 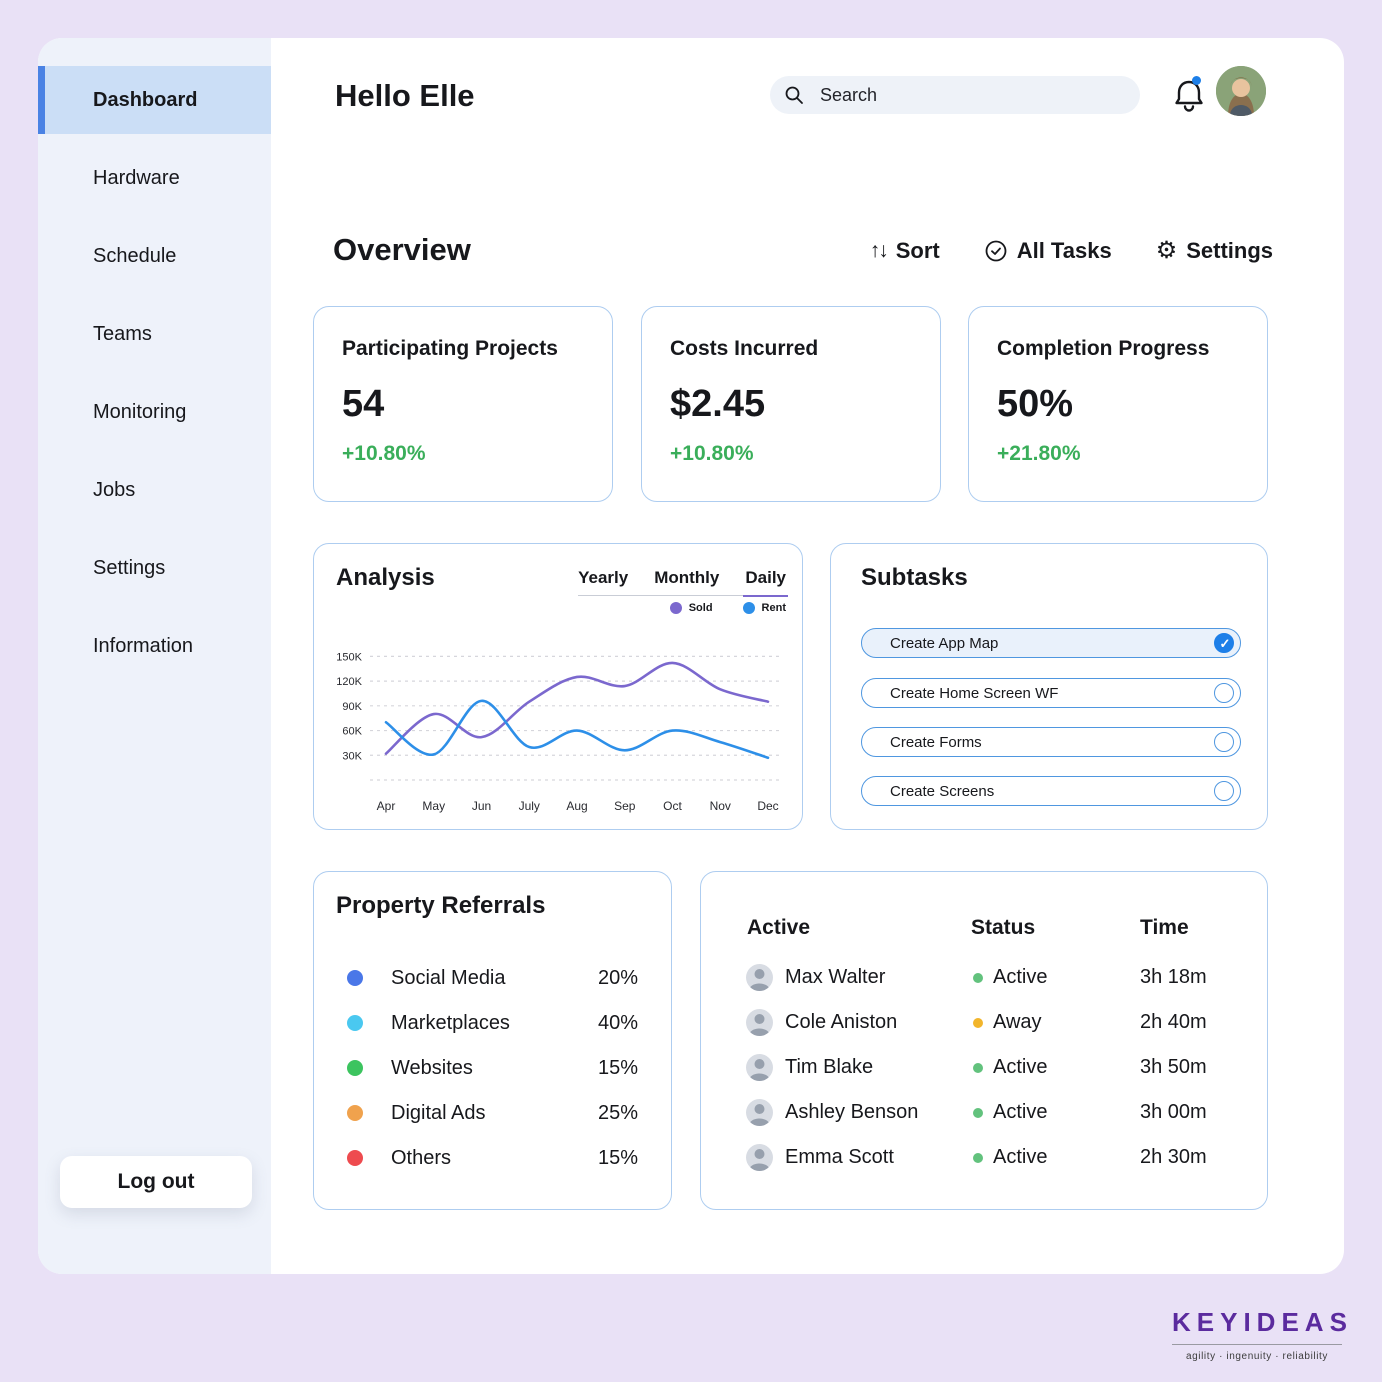 I want to click on sidebar-item-label: Teams, so click(x=122, y=333).